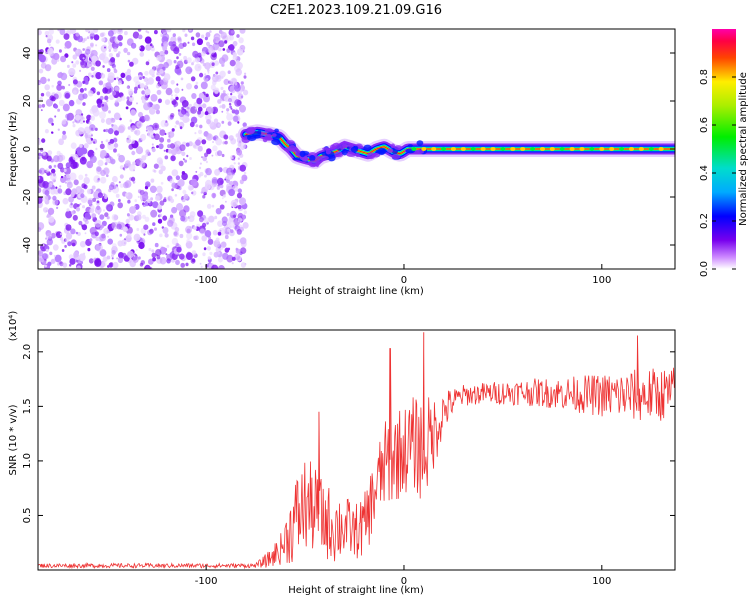 The width and height of the screenshot is (750, 600). I want to click on colorbar-tick-label: 0.6, so click(704, 125).